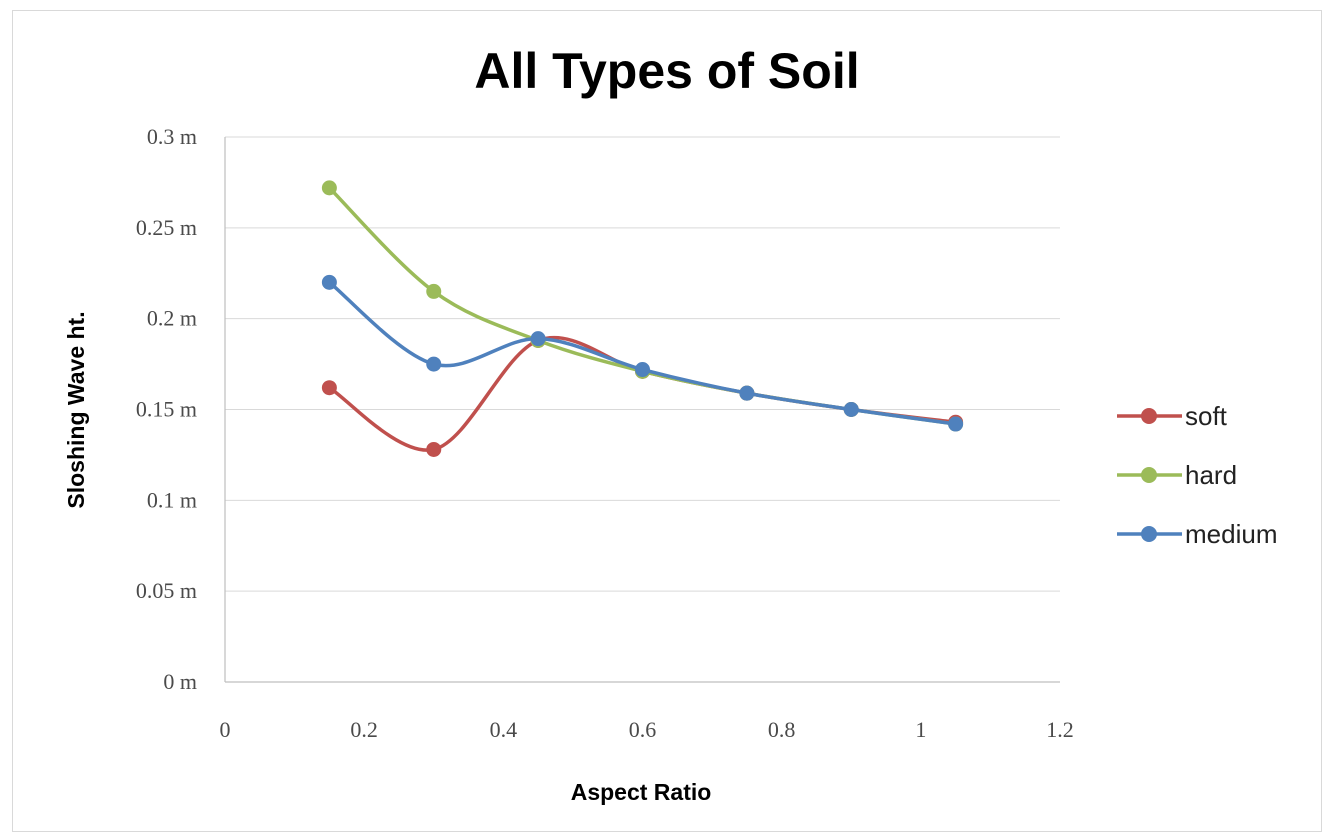 This screenshot has width=1334, height=837. I want to click on legend-item-hard: hard, so click(1177, 475).